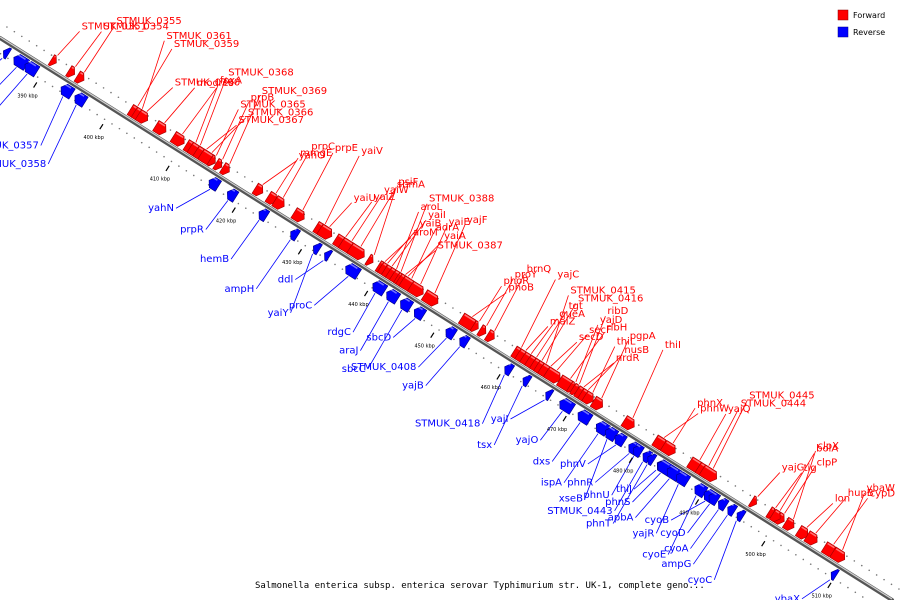 The width and height of the screenshot is (900, 600). I want to click on reverse-gene-label: prpR, so click(192, 229).